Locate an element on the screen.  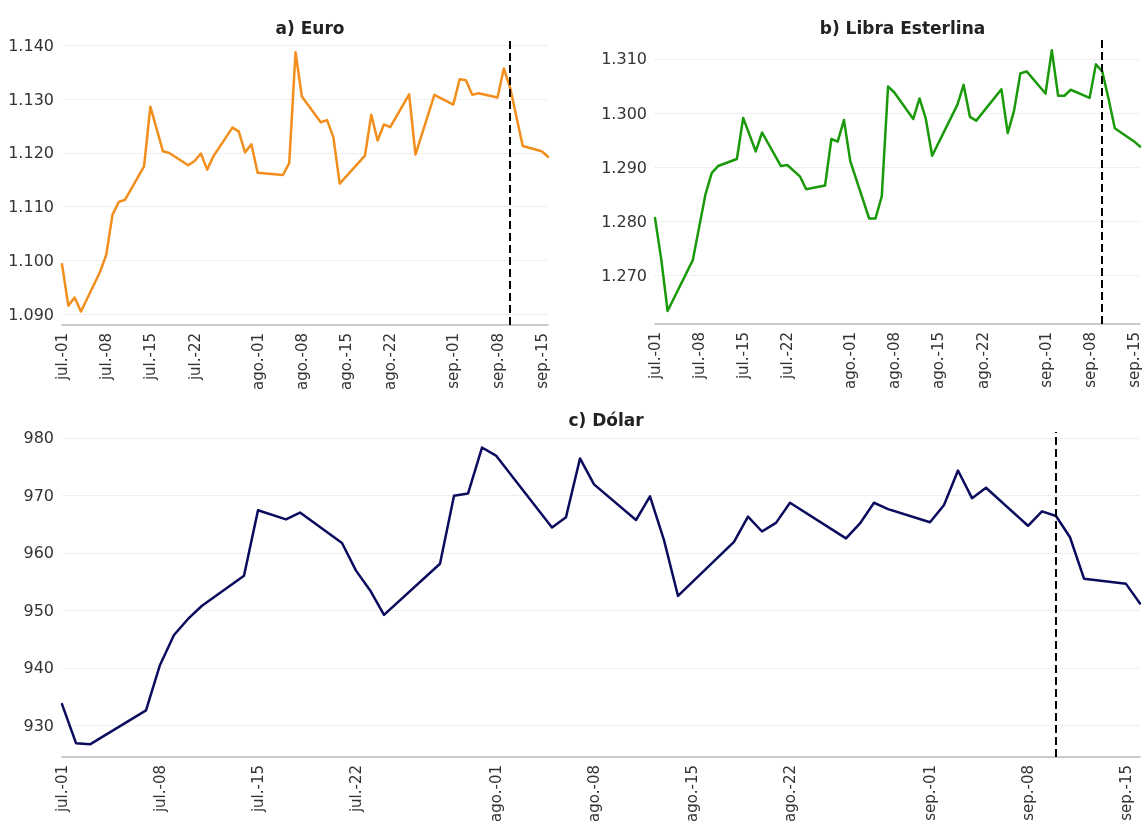
y-tick-label: 1.090 is located at coordinates (31, 314).